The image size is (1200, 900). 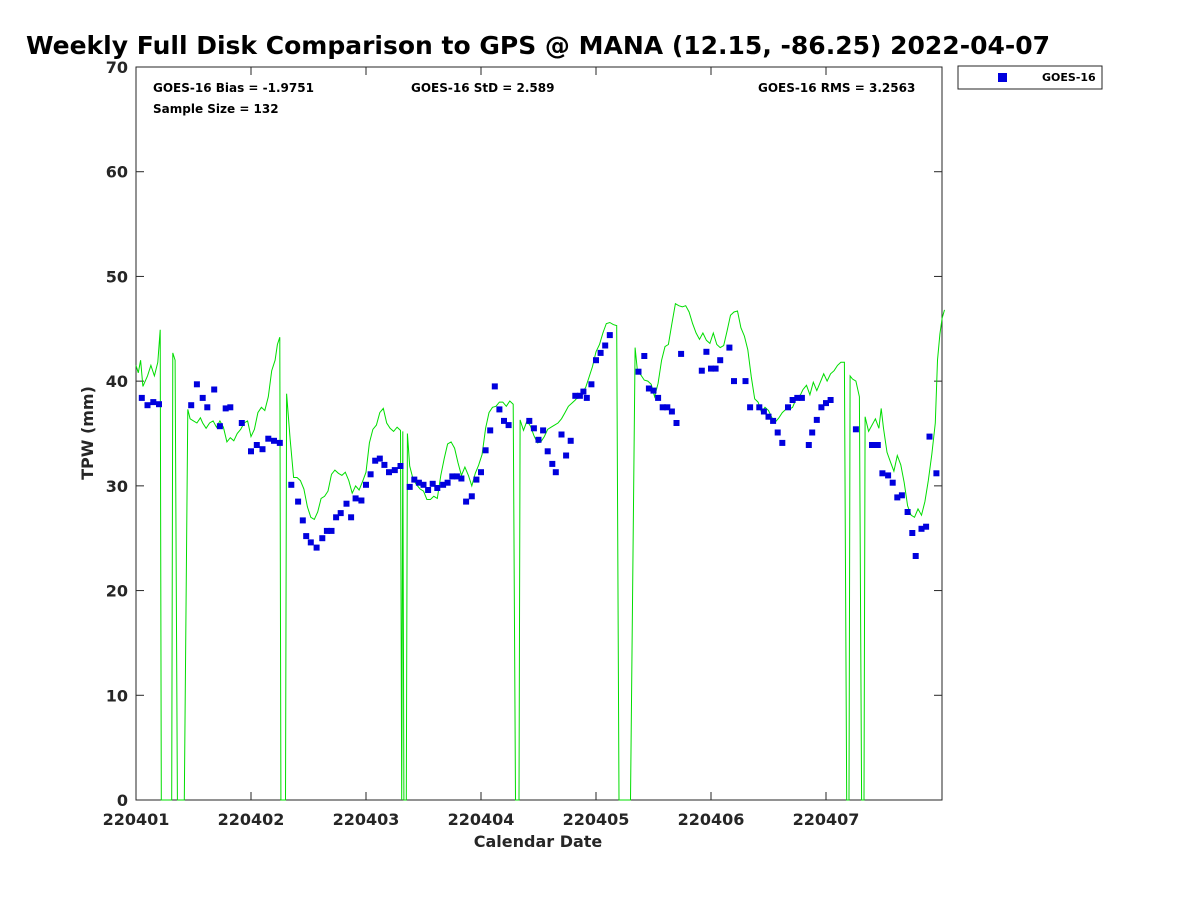 What do you see at coordinates (233, 88) in the screenshot?
I see `bias-stat: GOES-16 Bias = -1.9751` at bounding box center [233, 88].